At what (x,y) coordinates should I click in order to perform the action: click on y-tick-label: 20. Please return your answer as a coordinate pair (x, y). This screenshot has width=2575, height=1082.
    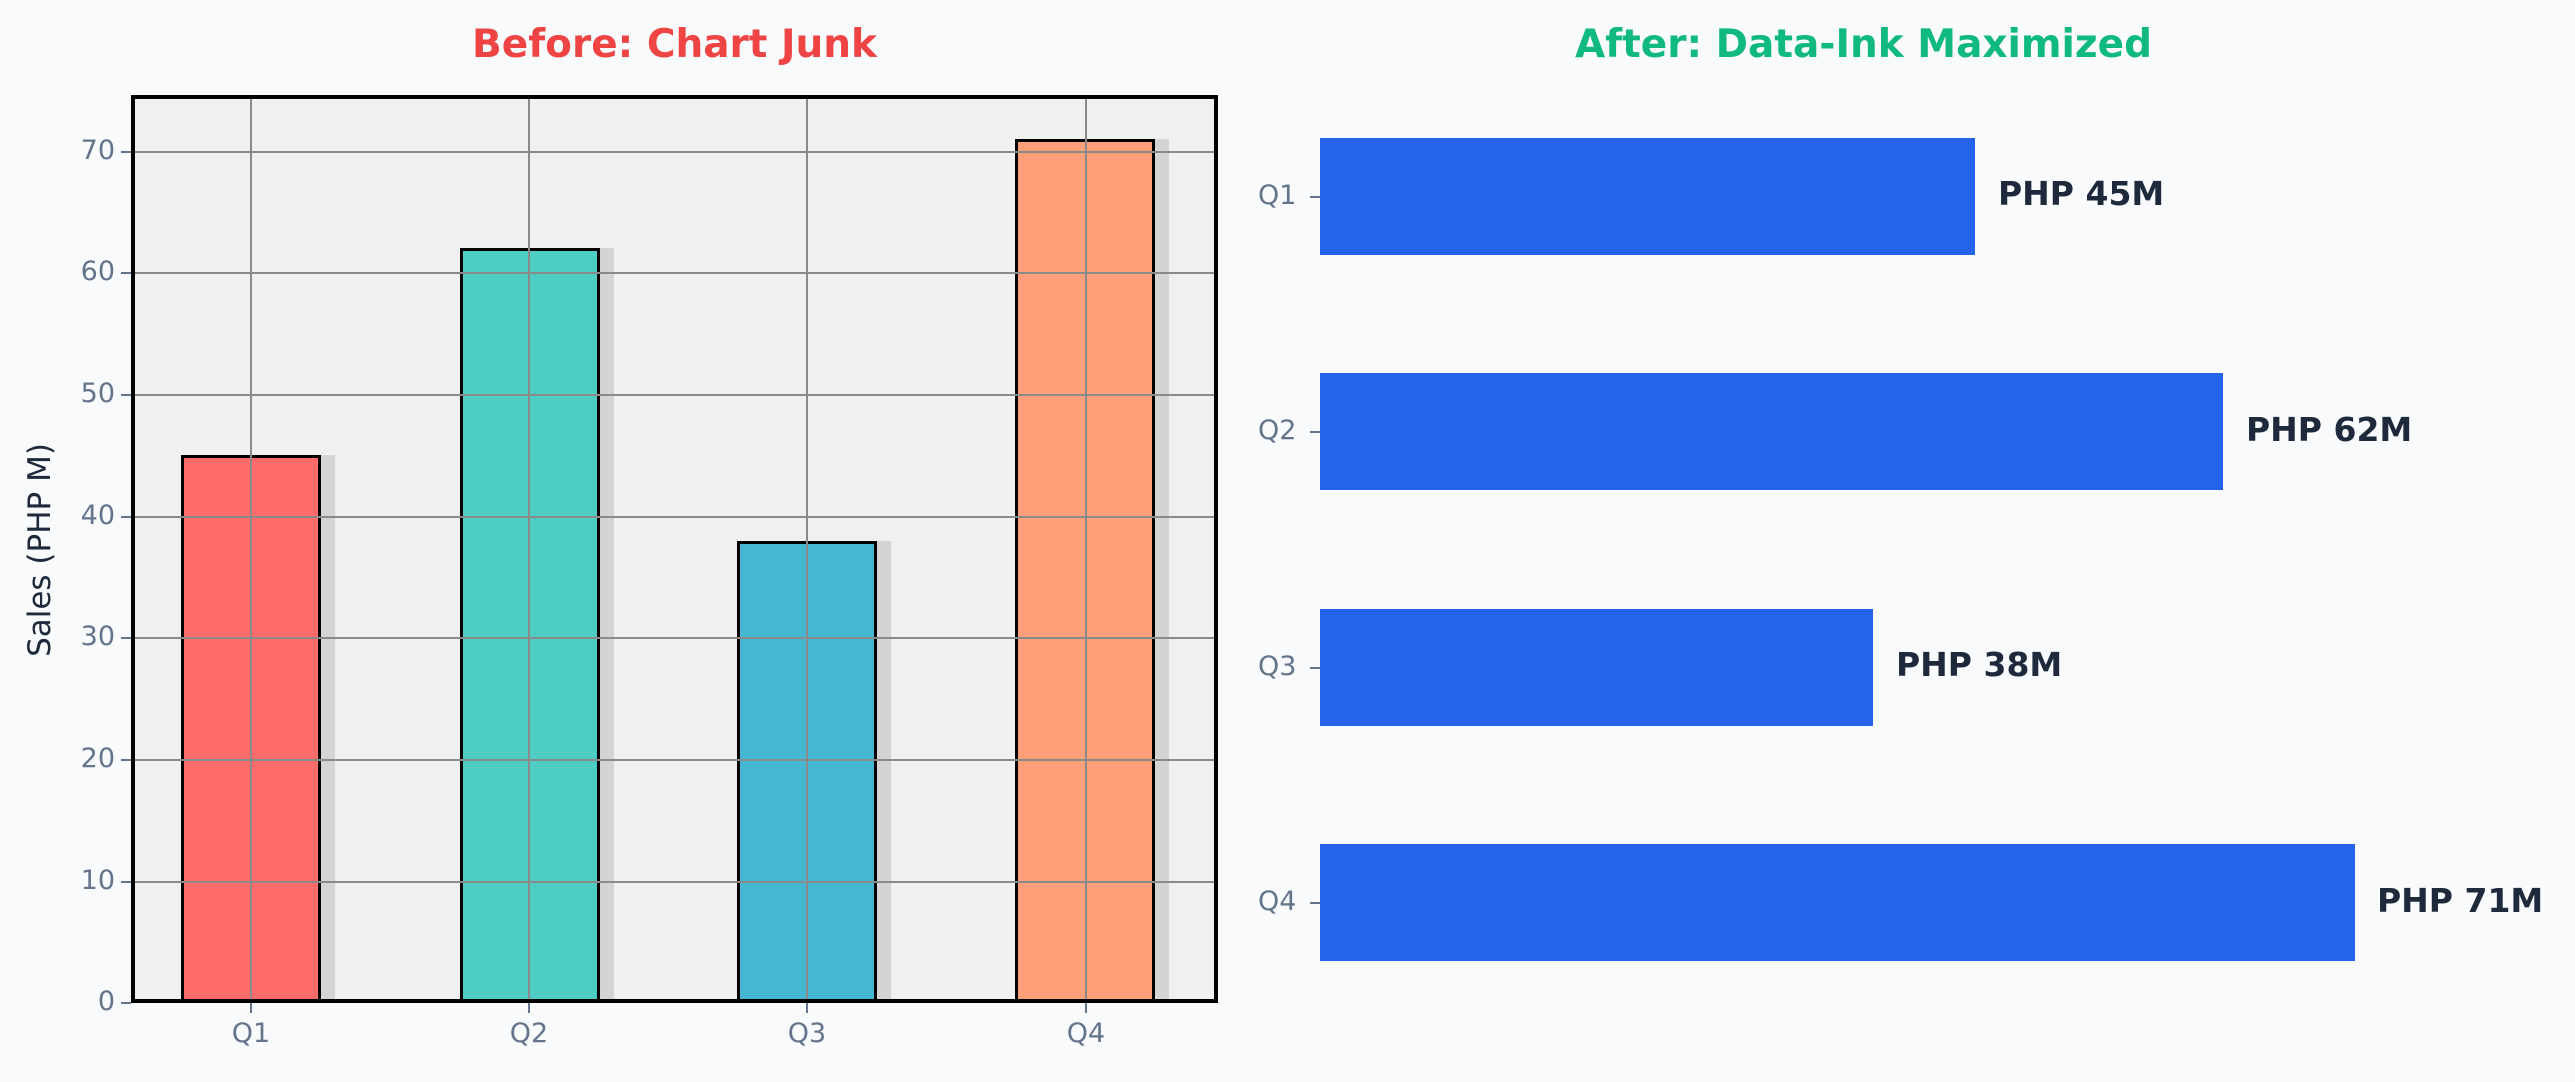
    Looking at the image, I should click on (97, 758).